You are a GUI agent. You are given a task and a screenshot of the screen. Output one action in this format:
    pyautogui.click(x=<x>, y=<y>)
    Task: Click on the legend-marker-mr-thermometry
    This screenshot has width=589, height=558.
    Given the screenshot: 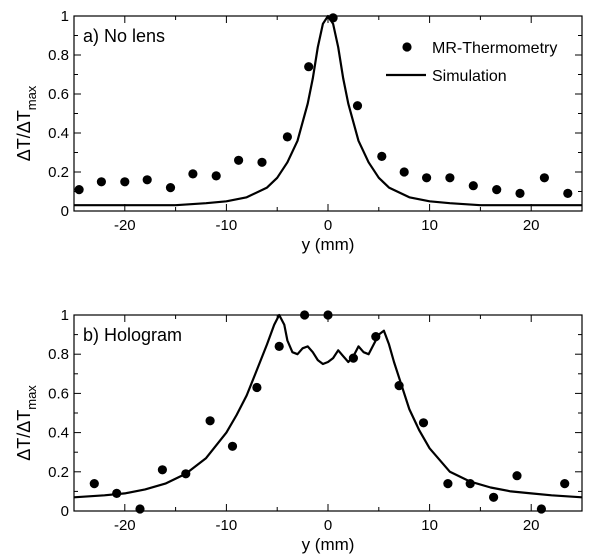 What is the action you would take?
    pyautogui.click(x=407, y=47)
    